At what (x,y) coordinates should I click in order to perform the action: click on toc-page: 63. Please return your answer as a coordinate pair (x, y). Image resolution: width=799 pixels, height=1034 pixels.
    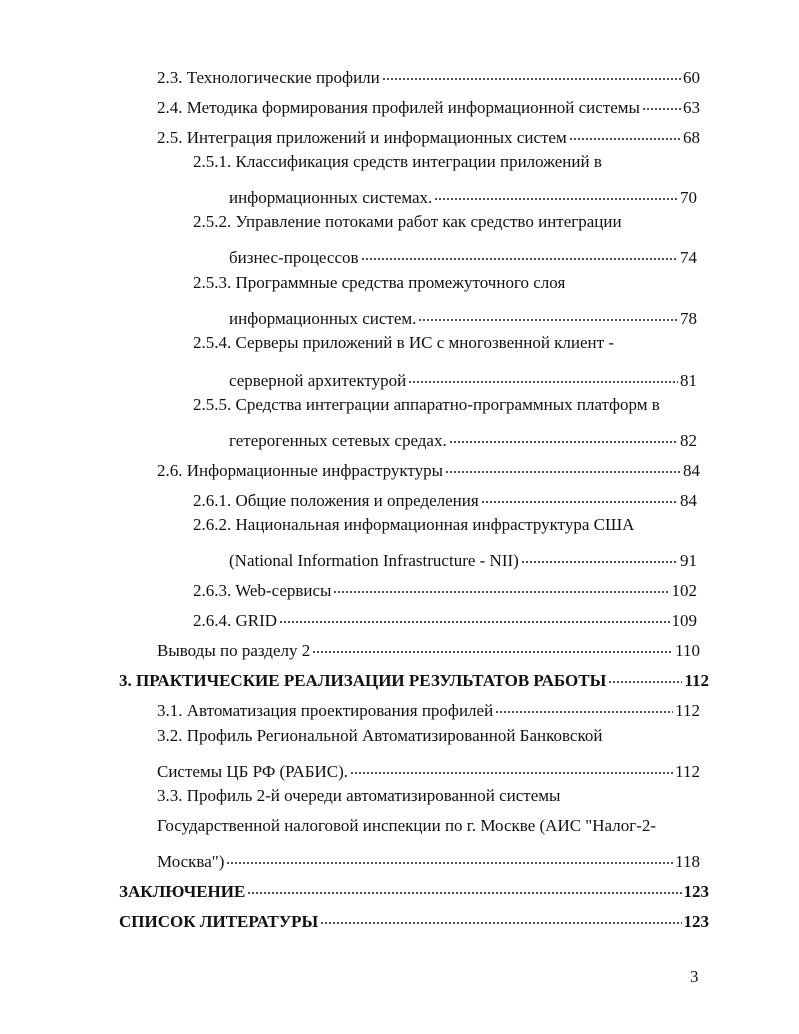
    Looking at the image, I should click on (691, 107).